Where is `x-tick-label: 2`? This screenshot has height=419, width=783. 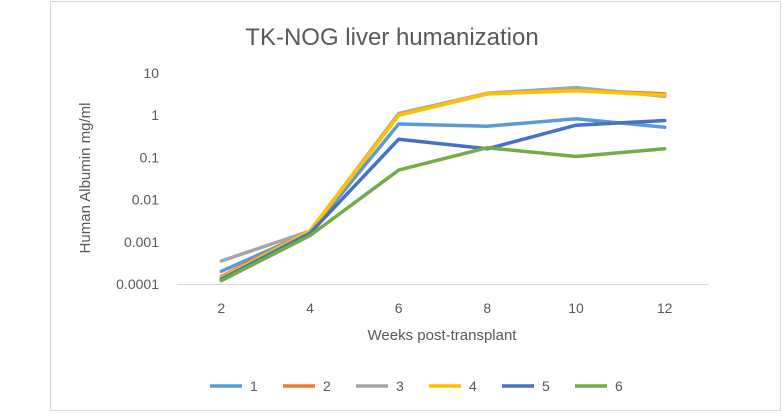
x-tick-label: 2 is located at coordinates (221, 308).